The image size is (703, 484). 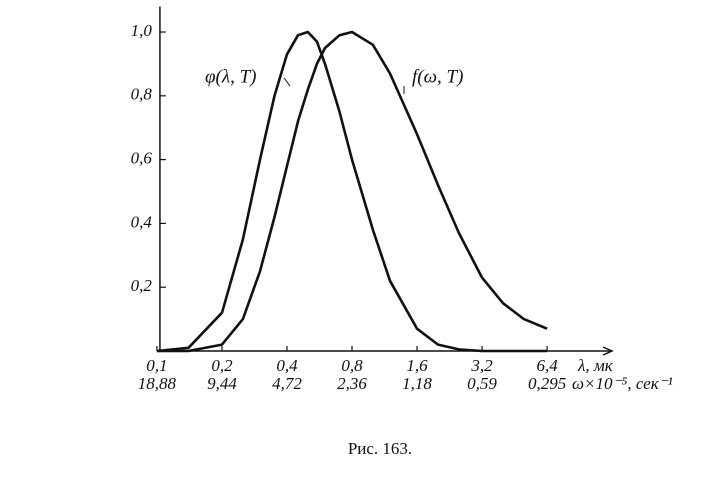 I want to click on x2-tick-label: 2,36, so click(x=352, y=383).